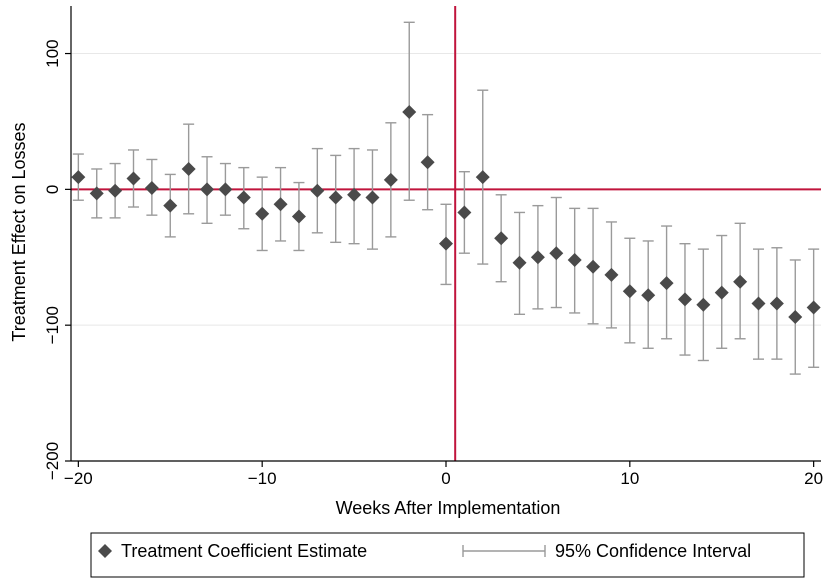 The width and height of the screenshot is (827, 582). What do you see at coordinates (52, 325) in the screenshot?
I see `y-tick-label: −100` at bounding box center [52, 325].